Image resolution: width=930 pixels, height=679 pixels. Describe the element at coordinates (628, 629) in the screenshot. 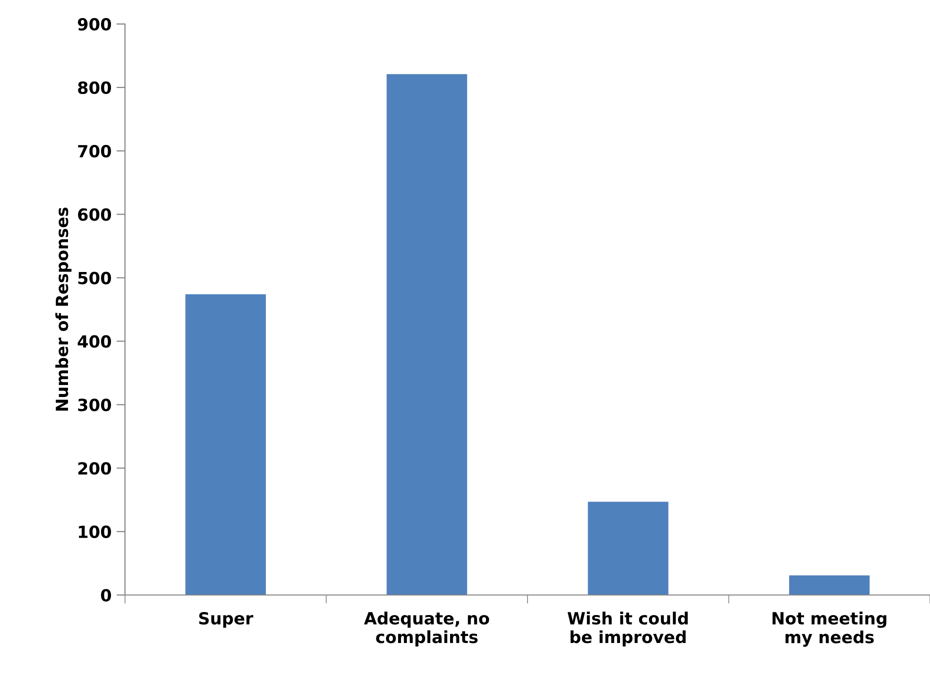

I see `x-tick-label: Wish it could be improved` at that location.